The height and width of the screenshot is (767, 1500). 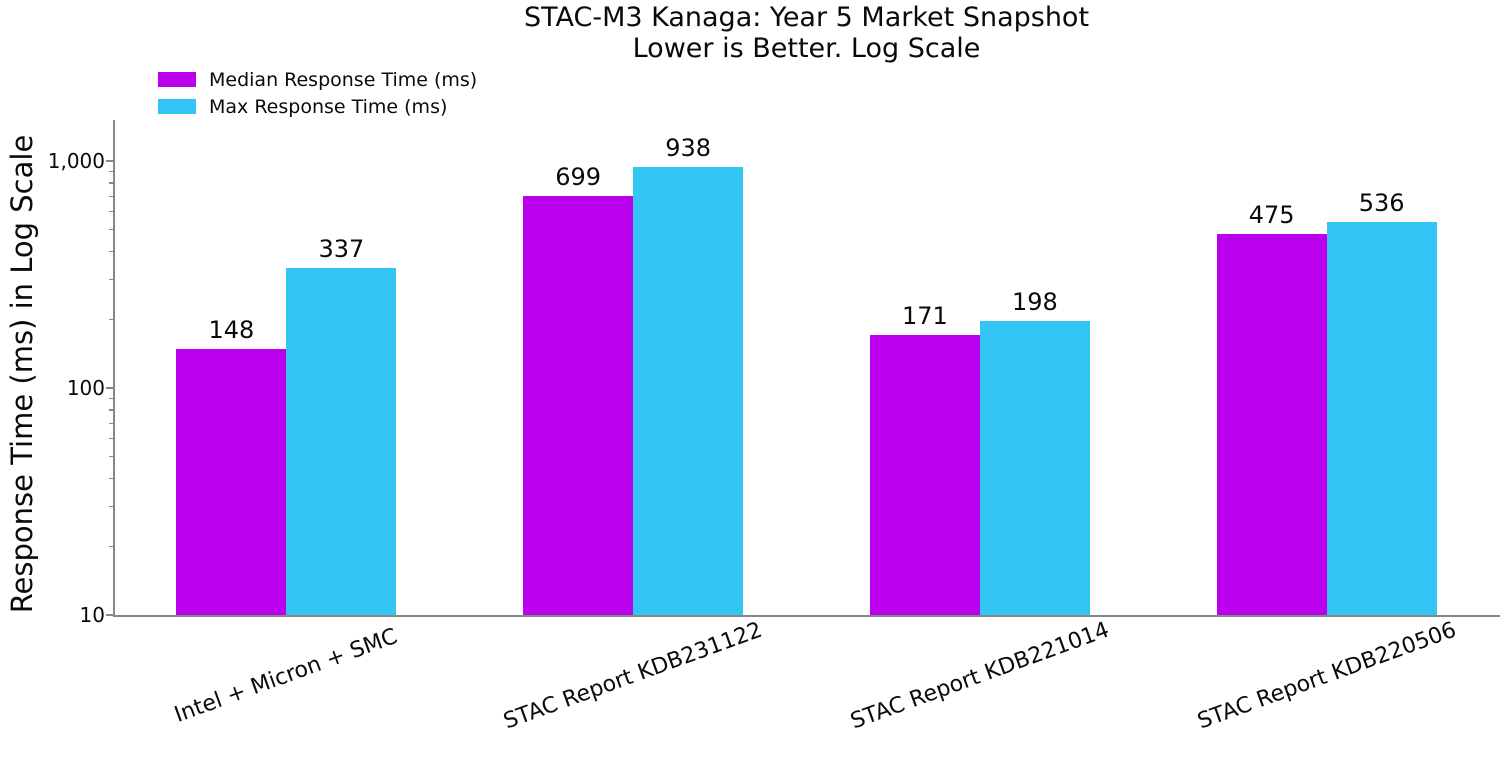 I want to click on bar-value-label: 536, so click(x=1381, y=203).